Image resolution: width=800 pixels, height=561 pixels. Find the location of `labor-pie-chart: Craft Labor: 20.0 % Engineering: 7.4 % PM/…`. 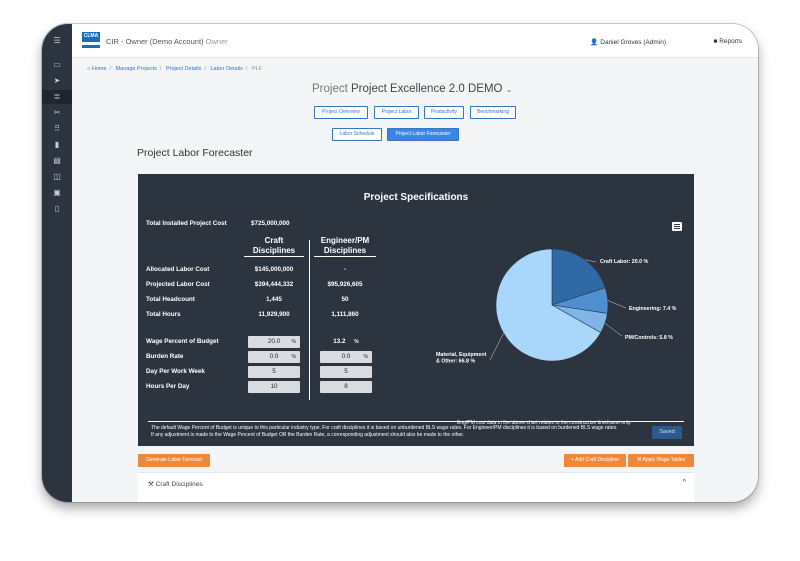

labor-pie-chart: Craft Labor: 20.0 % Engineering: 7.4 % PM/… is located at coordinates (556, 306).